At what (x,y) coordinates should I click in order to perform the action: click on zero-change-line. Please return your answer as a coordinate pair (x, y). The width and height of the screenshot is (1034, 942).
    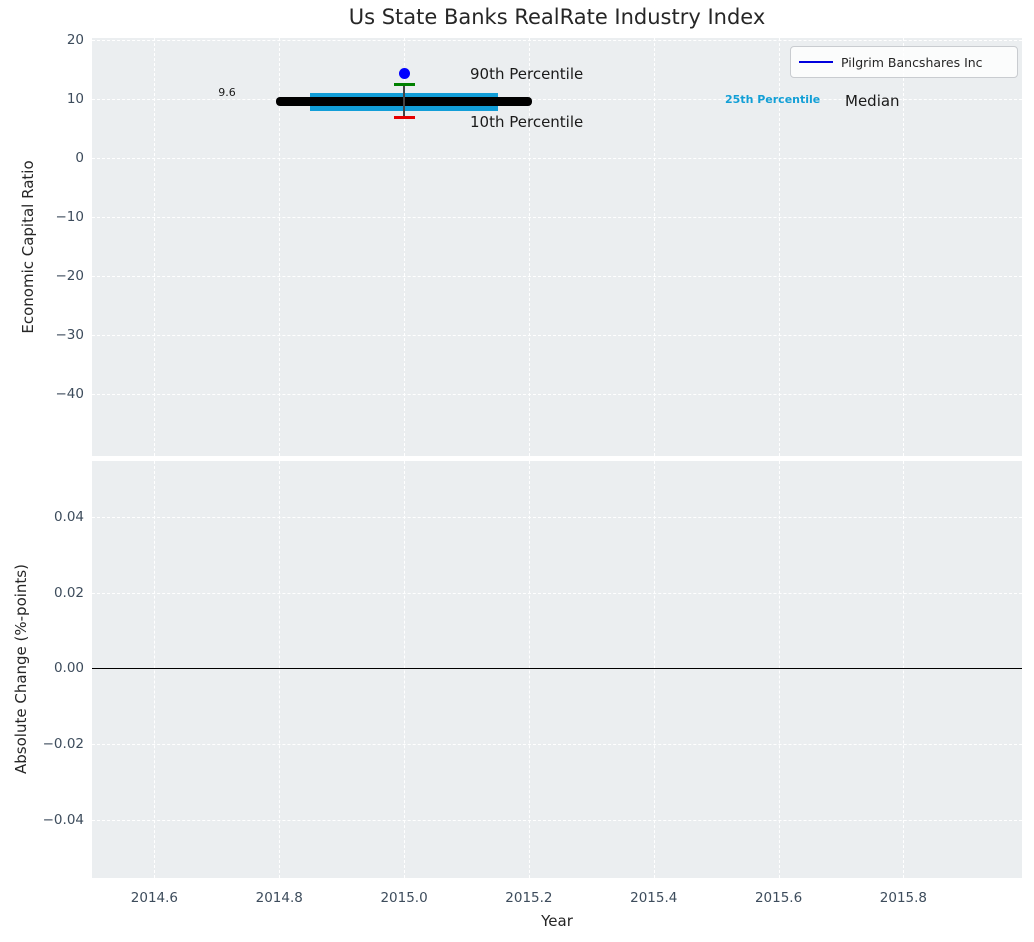
    Looking at the image, I should click on (557, 668).